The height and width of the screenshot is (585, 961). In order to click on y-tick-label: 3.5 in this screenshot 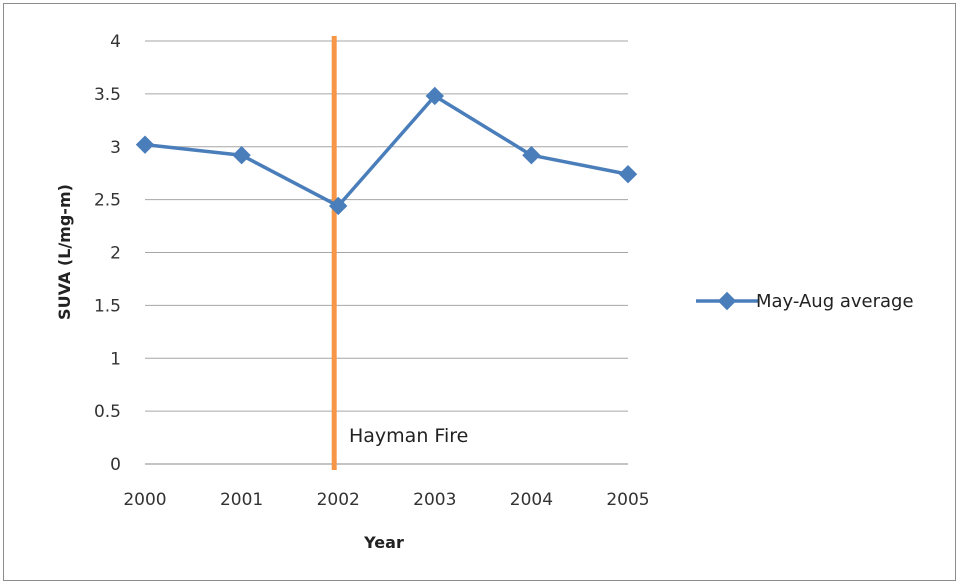, I will do `click(107, 95)`.